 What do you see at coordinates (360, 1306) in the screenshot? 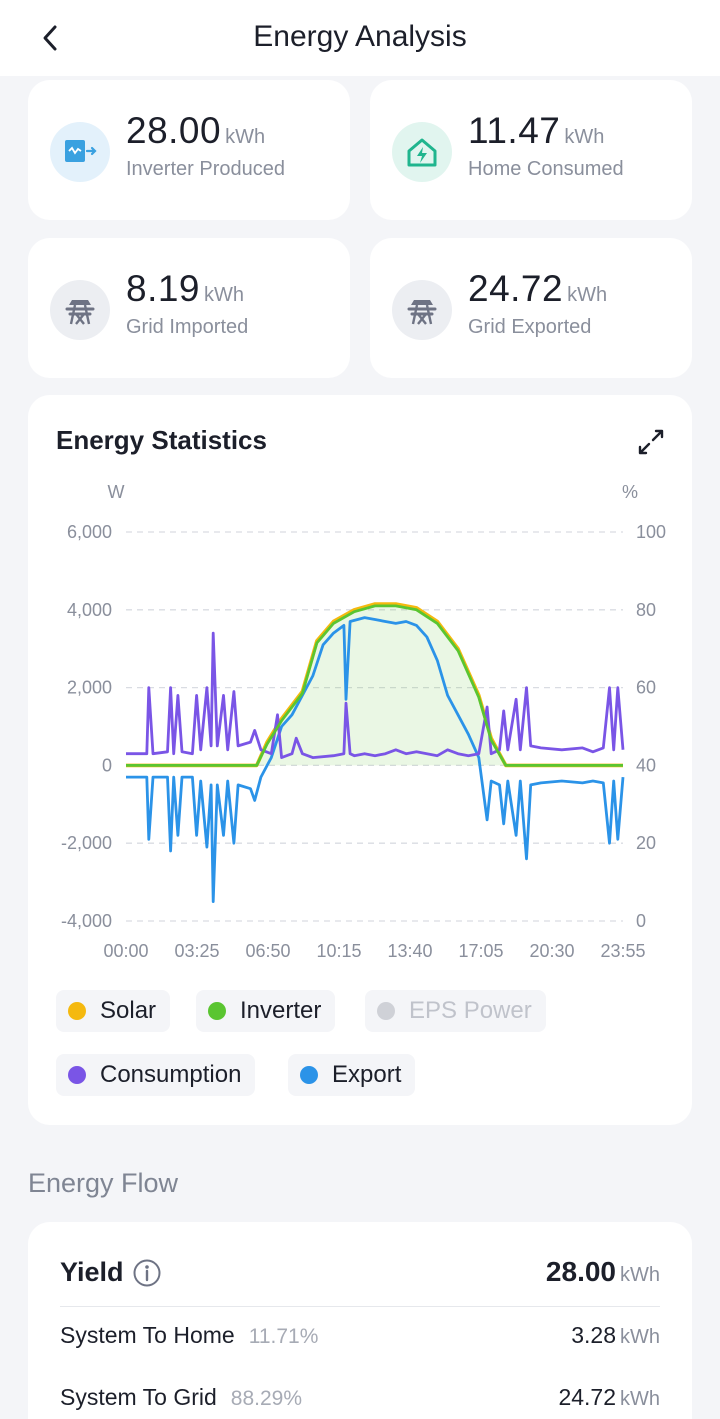
I see `divider` at bounding box center [360, 1306].